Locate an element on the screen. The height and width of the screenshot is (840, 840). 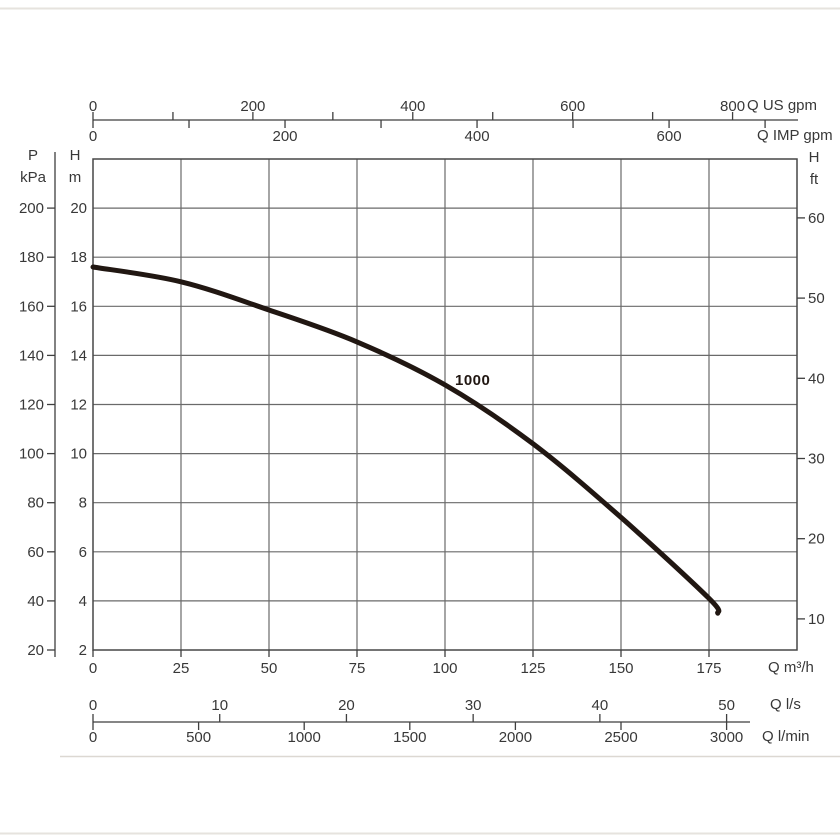
head-m-tick-label: 18 is located at coordinates (78, 257).